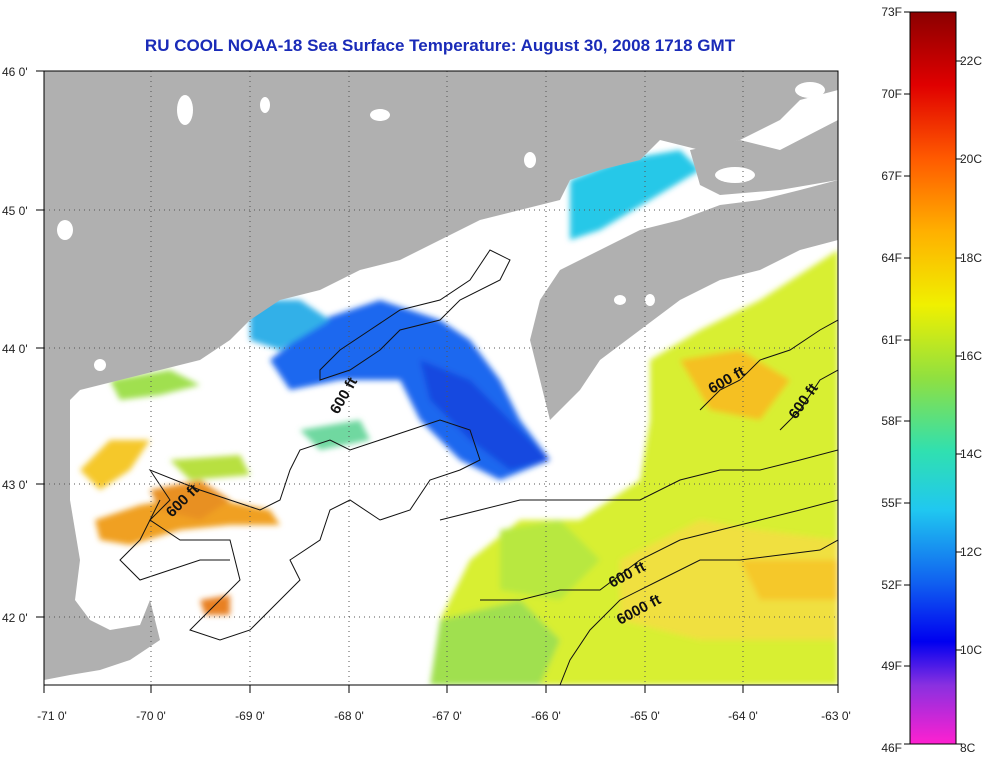 The height and width of the screenshot is (761, 984). Describe the element at coordinates (15, 349) in the screenshot. I see `lat-label: 44 0'` at that location.